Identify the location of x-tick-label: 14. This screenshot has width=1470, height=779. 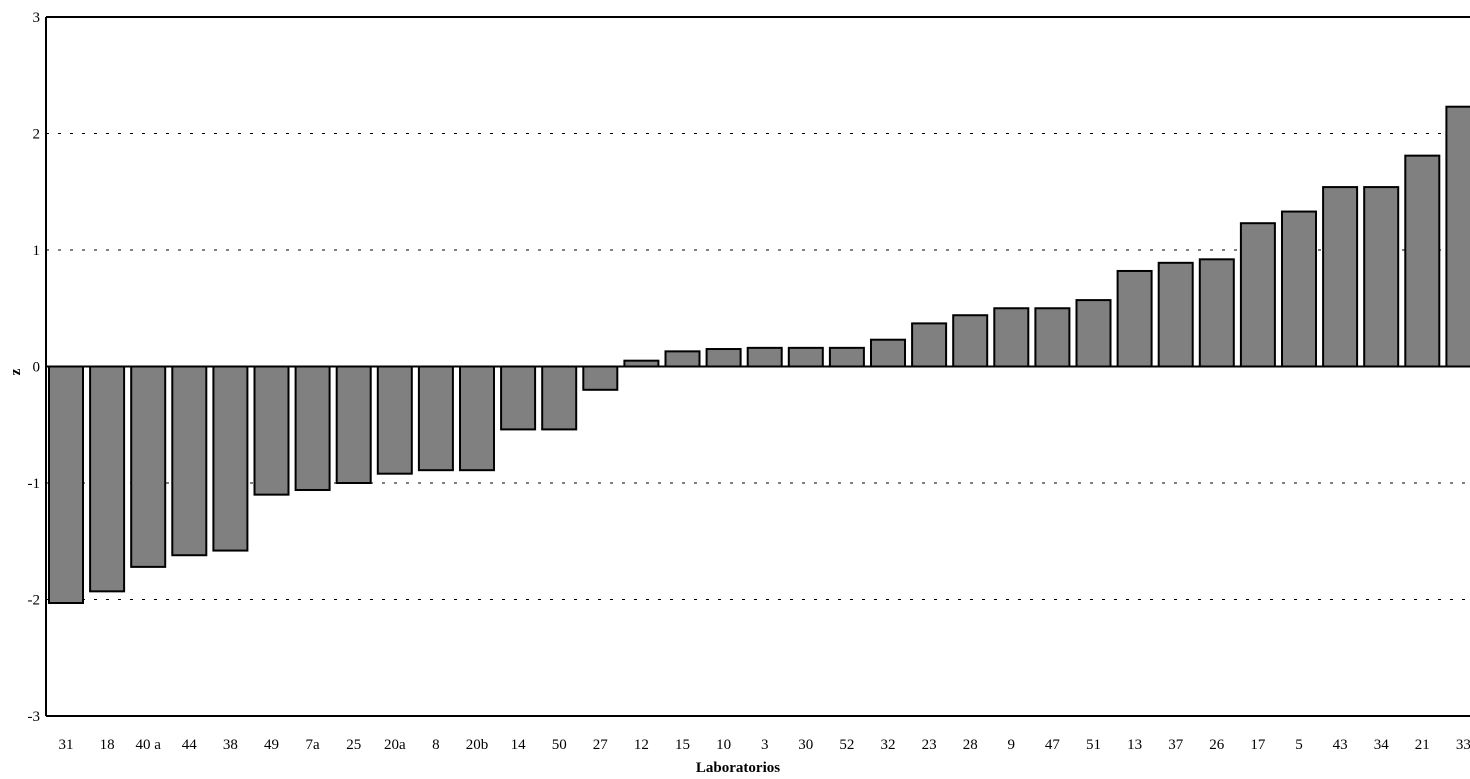
(519, 745).